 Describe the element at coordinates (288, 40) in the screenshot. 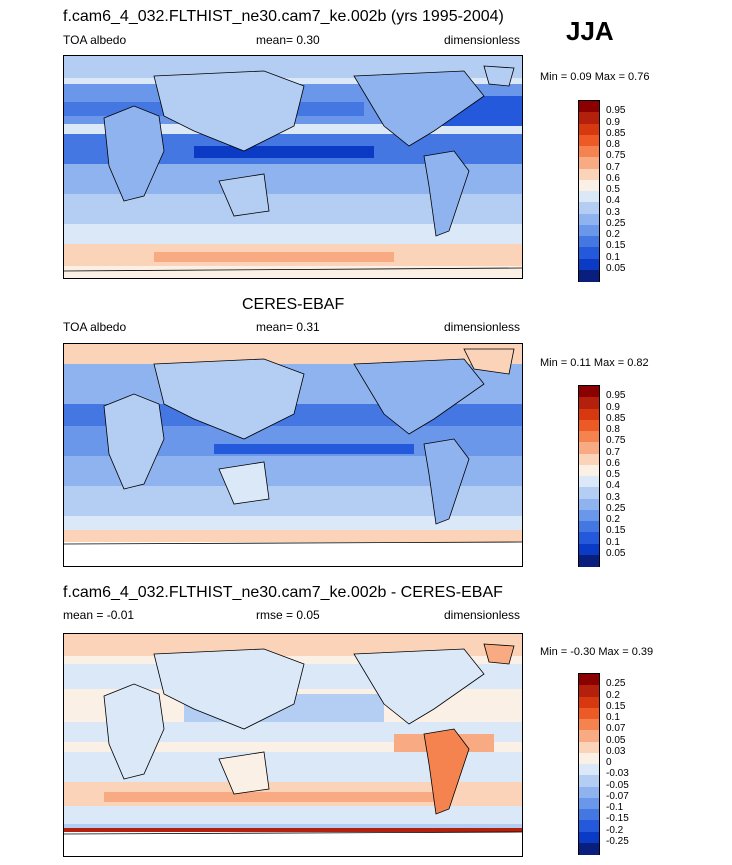

I see `panel-model-mean-label: mean= 0.30` at that location.